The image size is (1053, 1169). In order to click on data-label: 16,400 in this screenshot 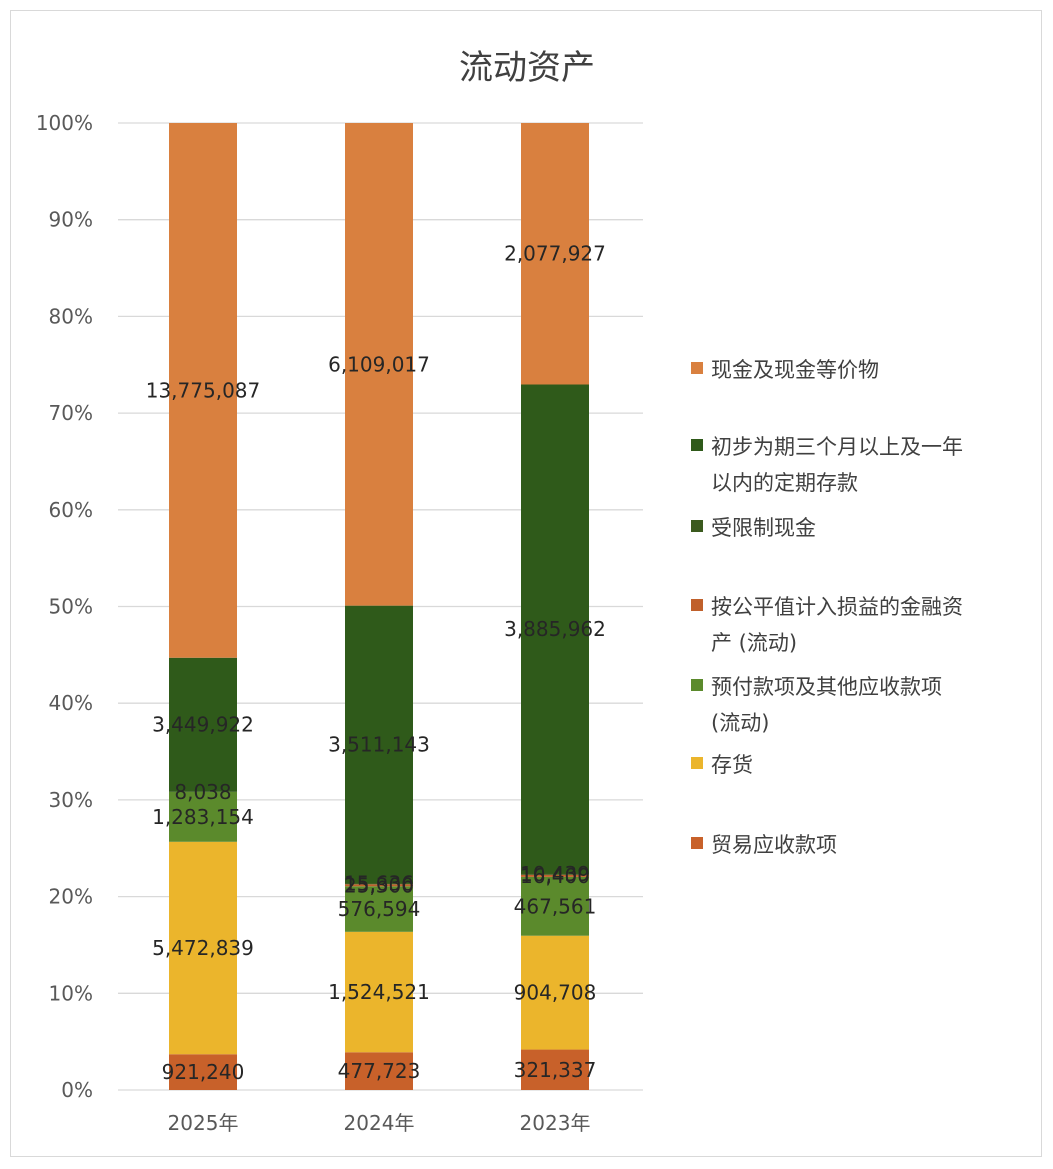, I will do `click(555, 876)`.